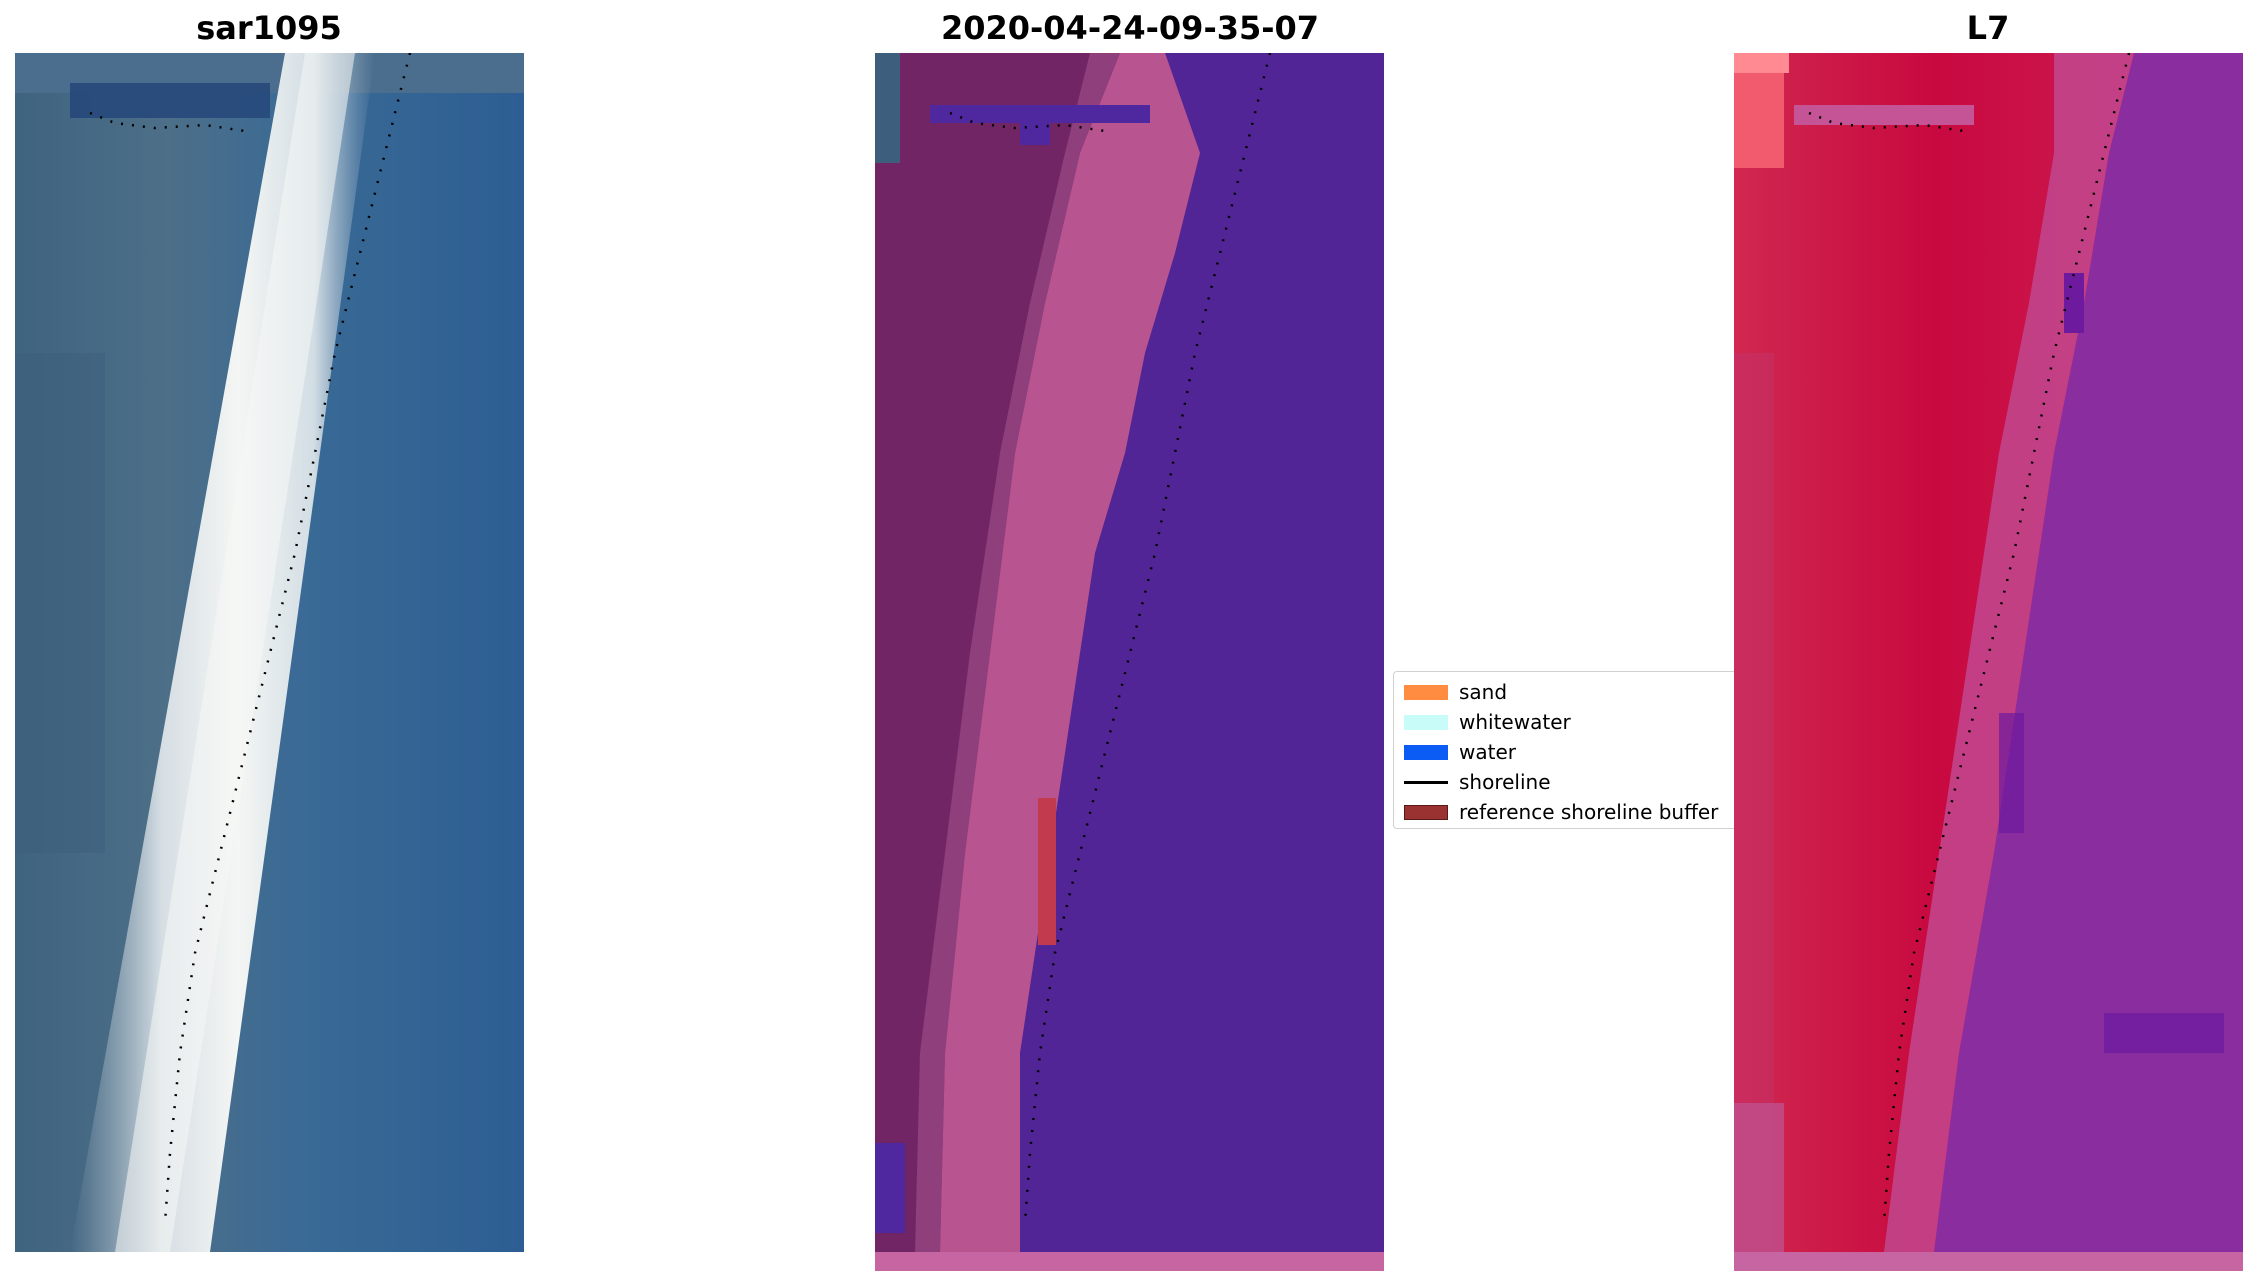  What do you see at coordinates (1426, 722) in the screenshot?
I see `whitewater-swatch` at bounding box center [1426, 722].